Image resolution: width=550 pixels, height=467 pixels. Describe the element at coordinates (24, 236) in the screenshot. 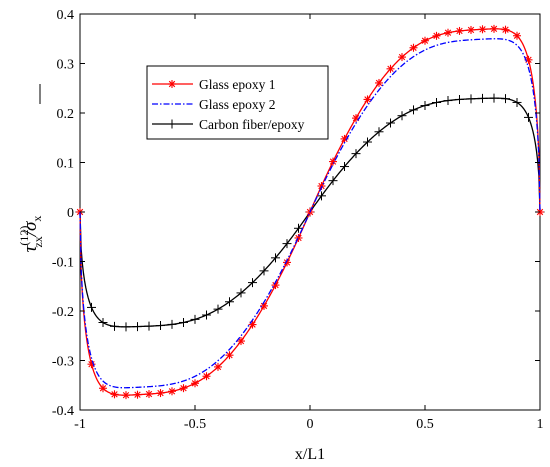

I see `y-label-sup: (12)` at that location.